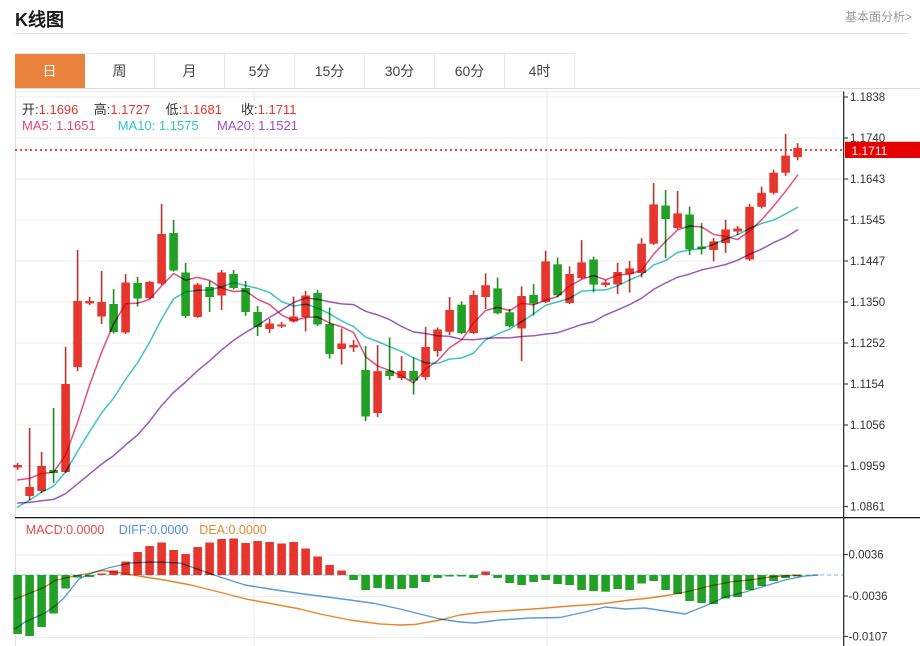 The image size is (920, 646). Describe the element at coordinates (867, 385) in the screenshot. I see `svg-text: 1.1154` at that location.